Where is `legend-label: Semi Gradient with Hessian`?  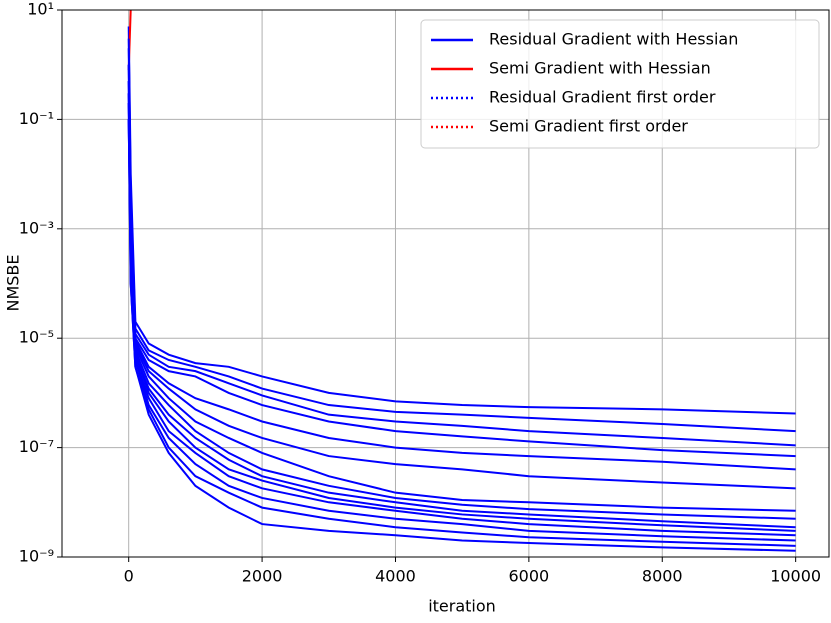 legend-label: Semi Gradient with Hessian is located at coordinates (600, 68).